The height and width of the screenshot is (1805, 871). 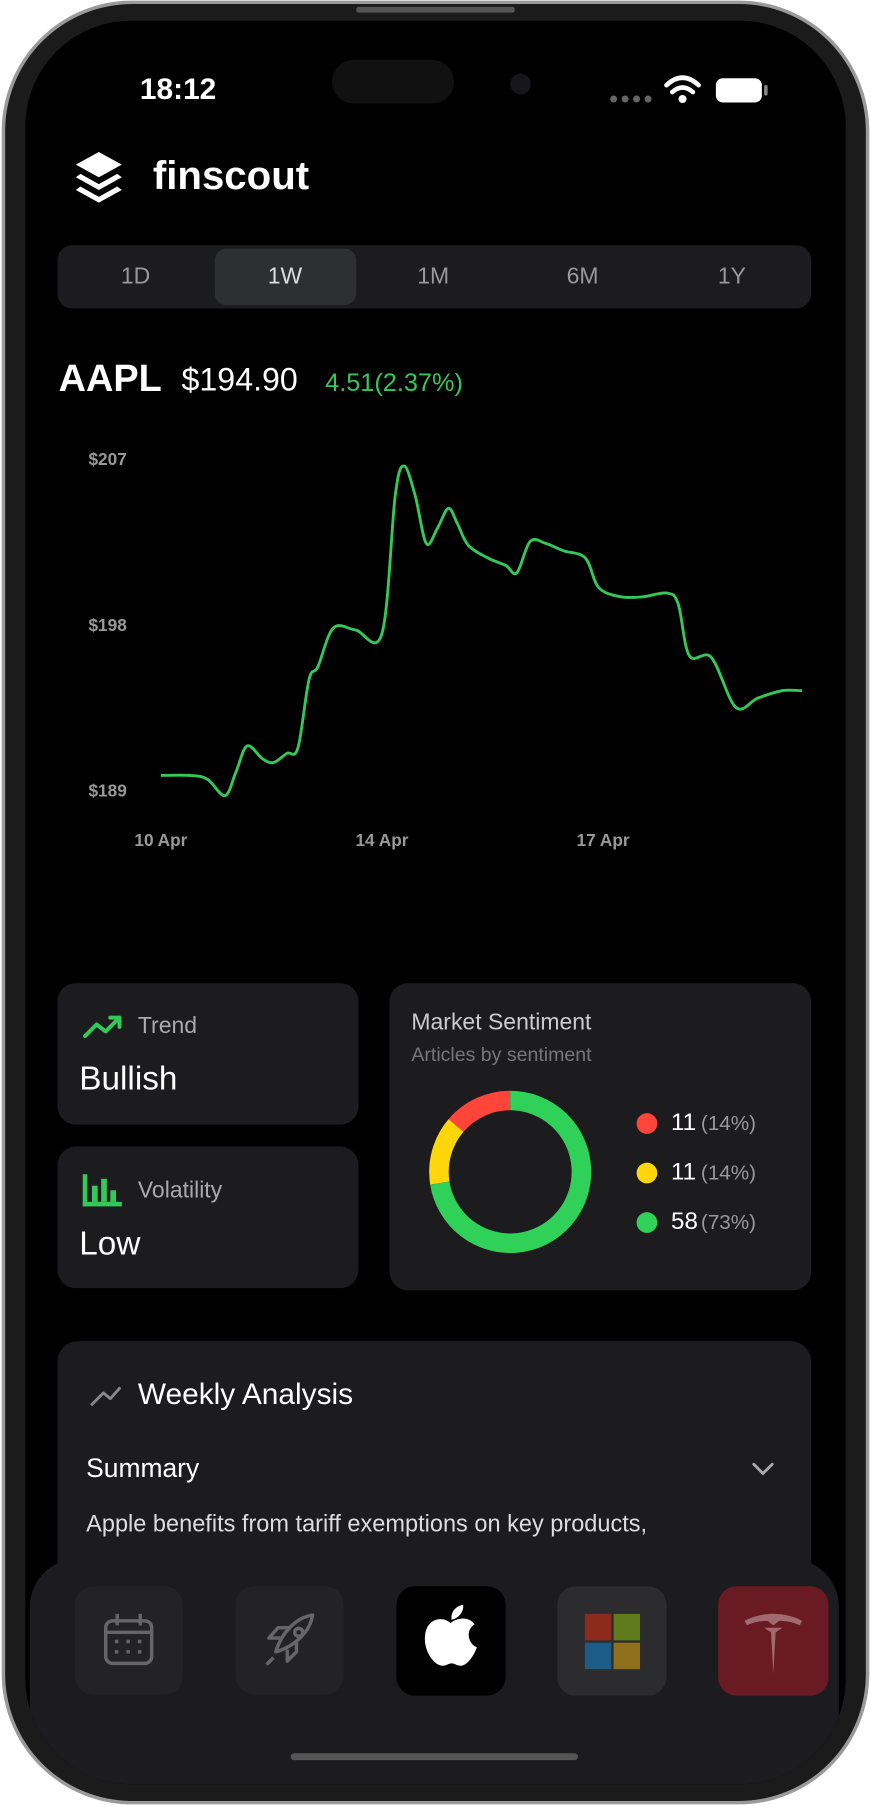 I want to click on trend-card, so click(x=208, y=1054).